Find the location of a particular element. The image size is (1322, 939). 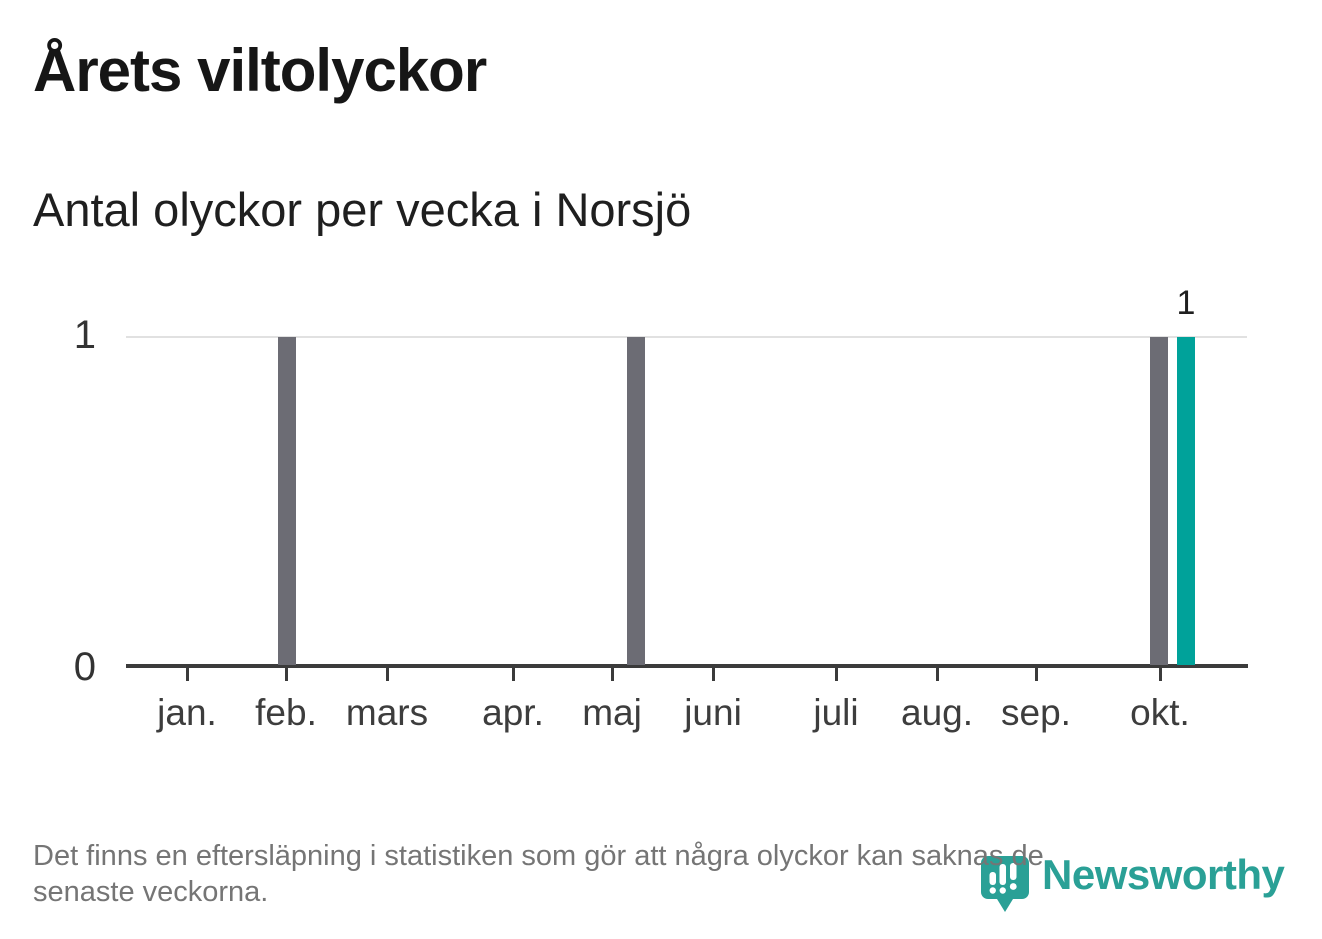

x-axis-label-juli: juli is located at coordinates (836, 712).